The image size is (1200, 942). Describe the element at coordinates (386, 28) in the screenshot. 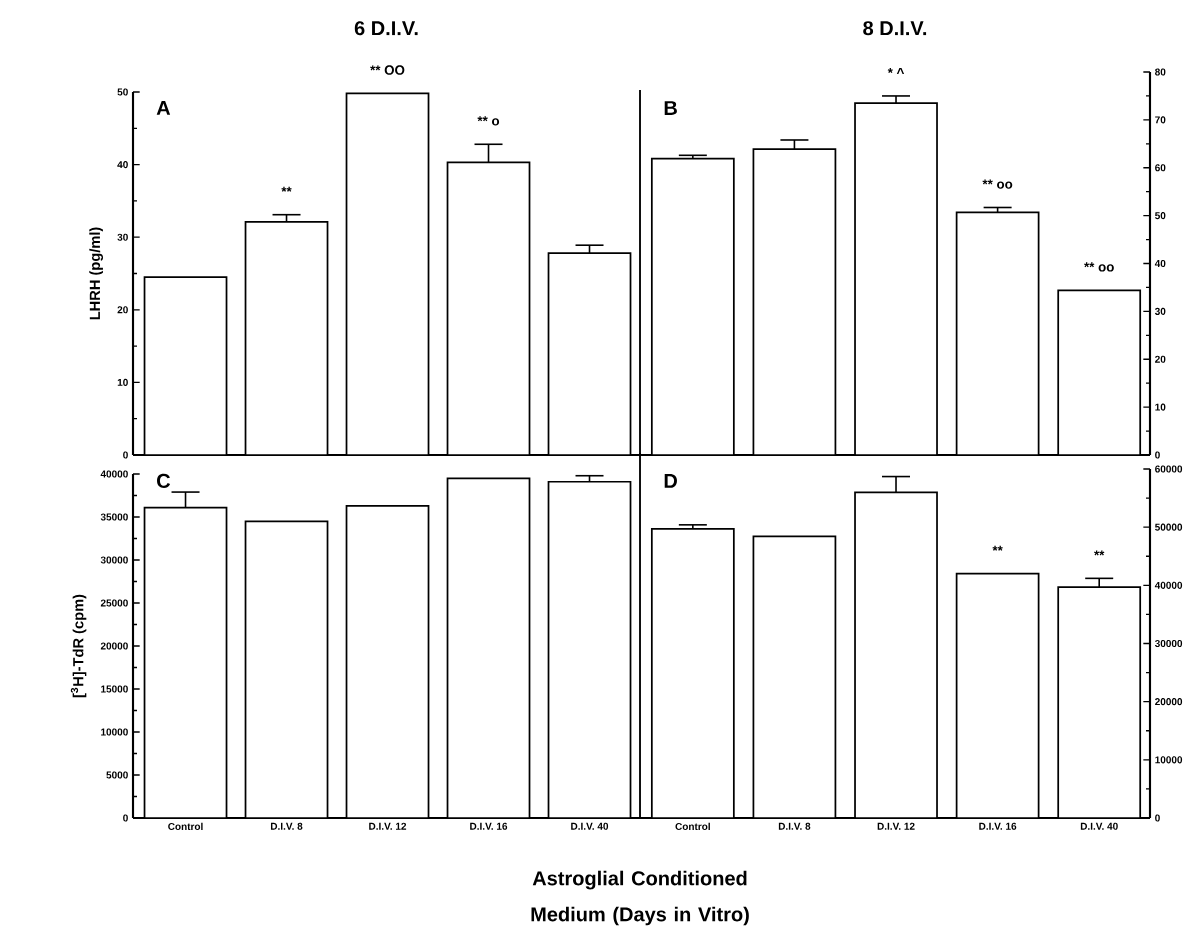

I see `chart-title: 6 D.I.V.` at that location.